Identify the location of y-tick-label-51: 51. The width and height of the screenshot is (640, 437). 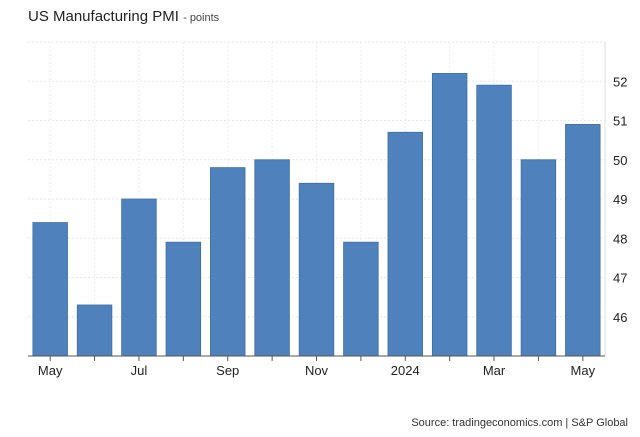
(620, 121).